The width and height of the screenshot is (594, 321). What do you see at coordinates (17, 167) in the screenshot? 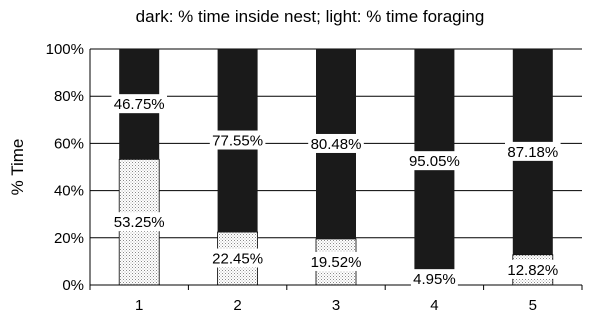
I see `y-axis-label: % Time` at bounding box center [17, 167].